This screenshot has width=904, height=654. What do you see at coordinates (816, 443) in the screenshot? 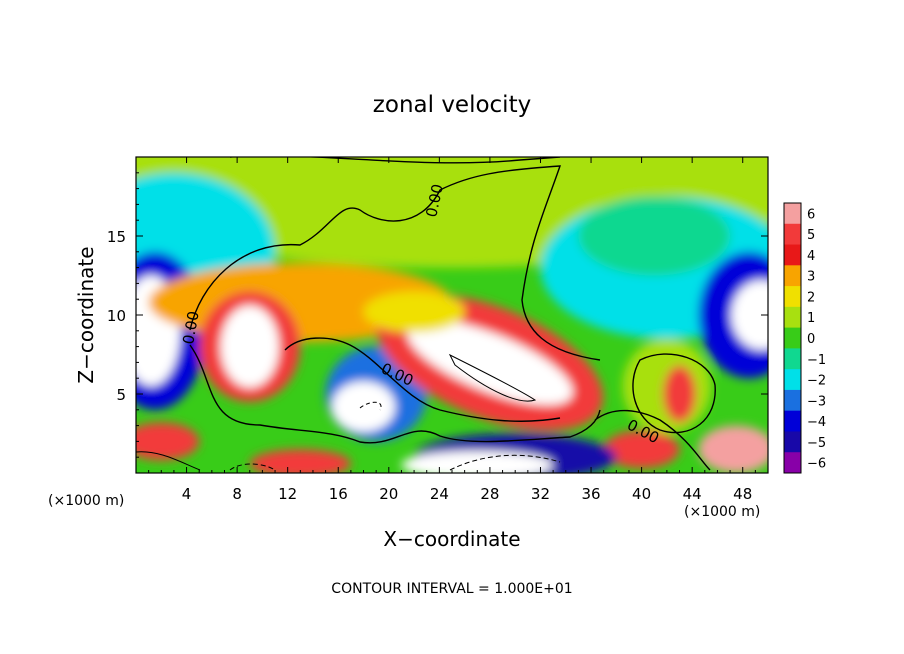
I see `colorbar-label: −5` at bounding box center [816, 443].